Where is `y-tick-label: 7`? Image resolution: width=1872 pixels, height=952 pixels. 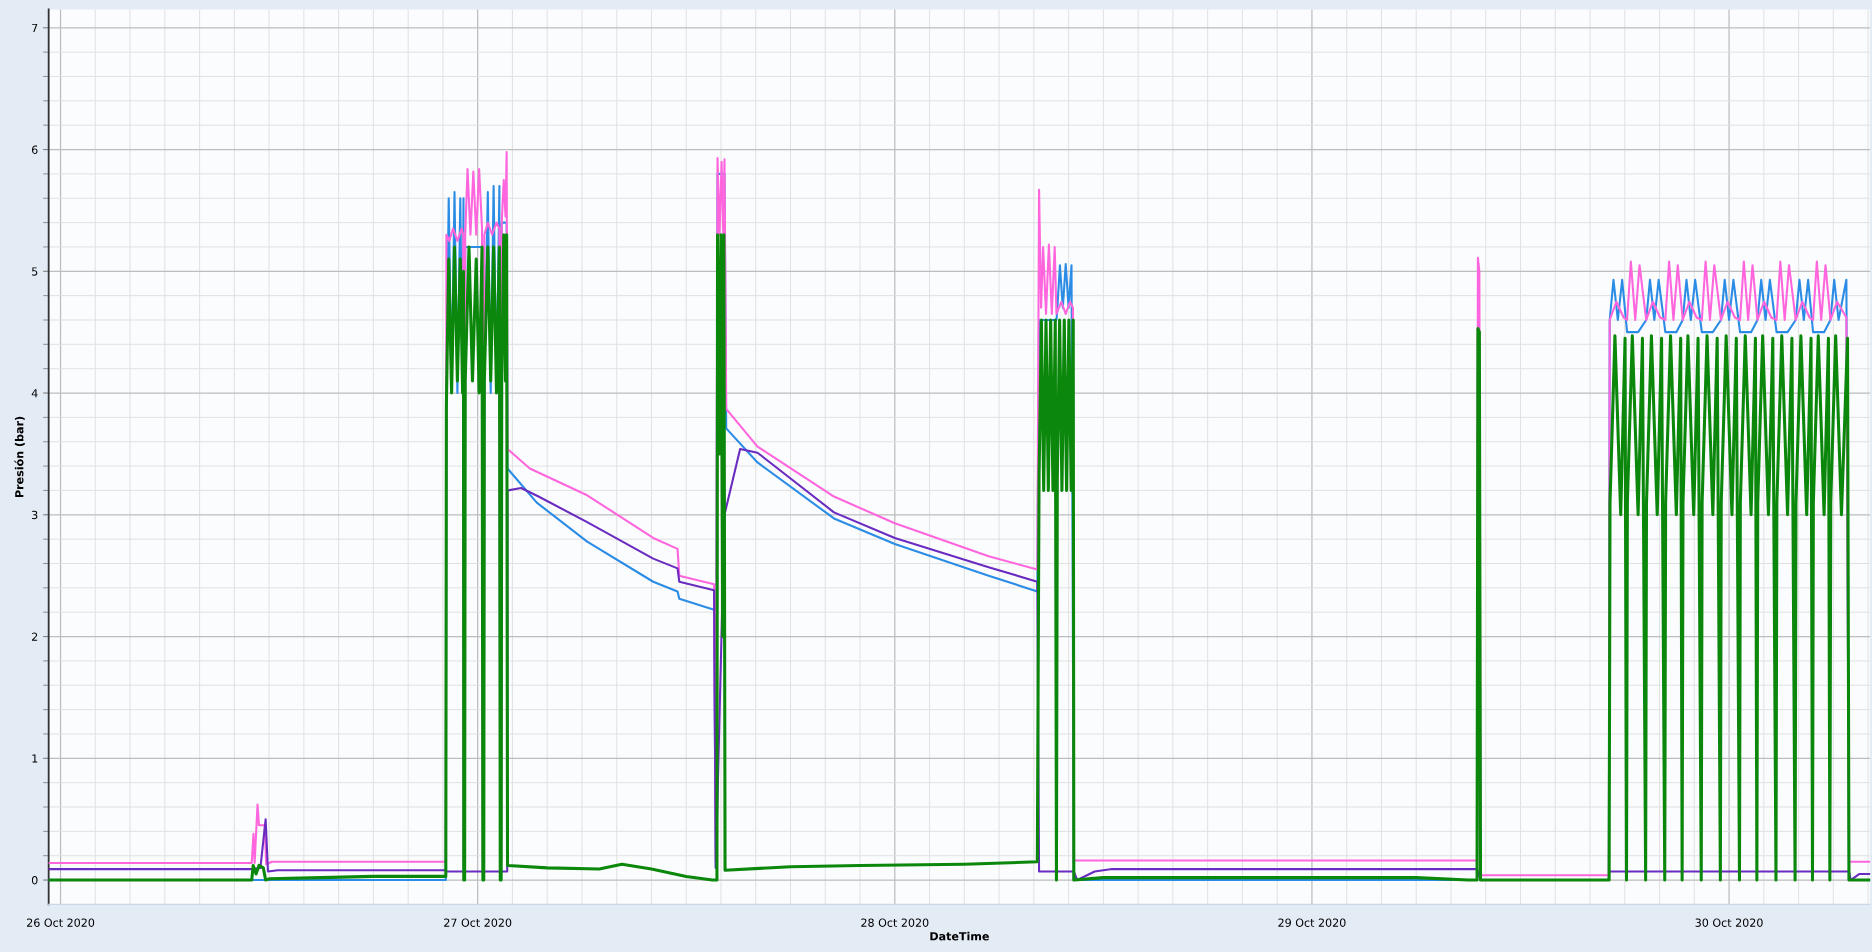
y-tick-label: 7 is located at coordinates (35, 27).